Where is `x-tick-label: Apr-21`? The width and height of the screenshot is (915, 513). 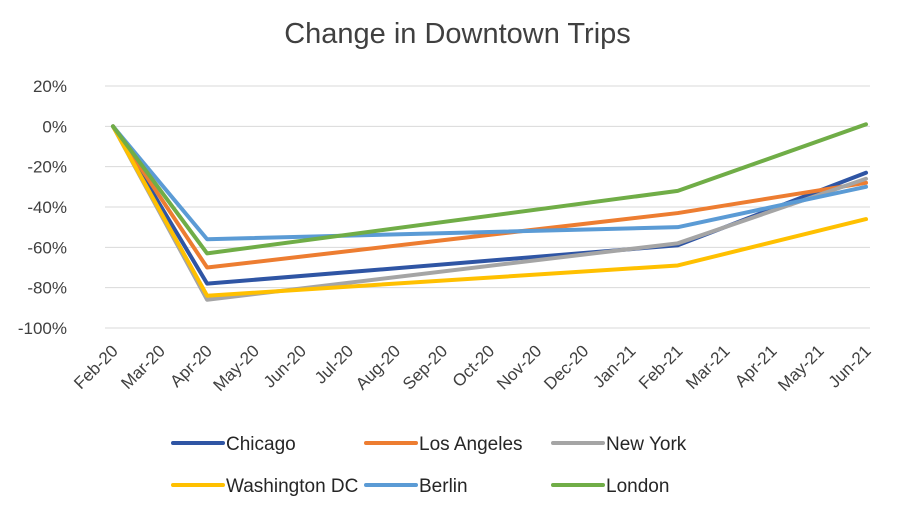
x-tick-label: Apr-21 is located at coordinates (756, 366).